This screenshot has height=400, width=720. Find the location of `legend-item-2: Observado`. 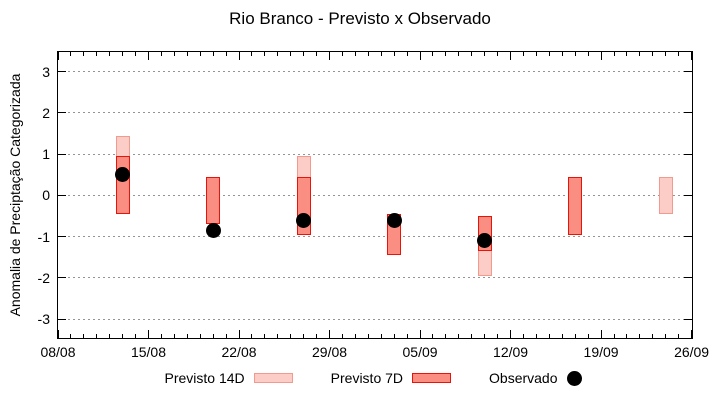

legend-item-2: Observado is located at coordinates (535, 378).